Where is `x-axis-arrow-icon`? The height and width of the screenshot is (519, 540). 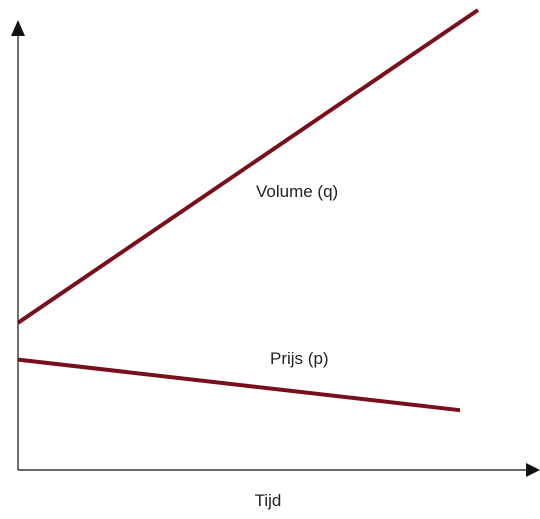
x-axis-arrow-icon is located at coordinates (533, 470).